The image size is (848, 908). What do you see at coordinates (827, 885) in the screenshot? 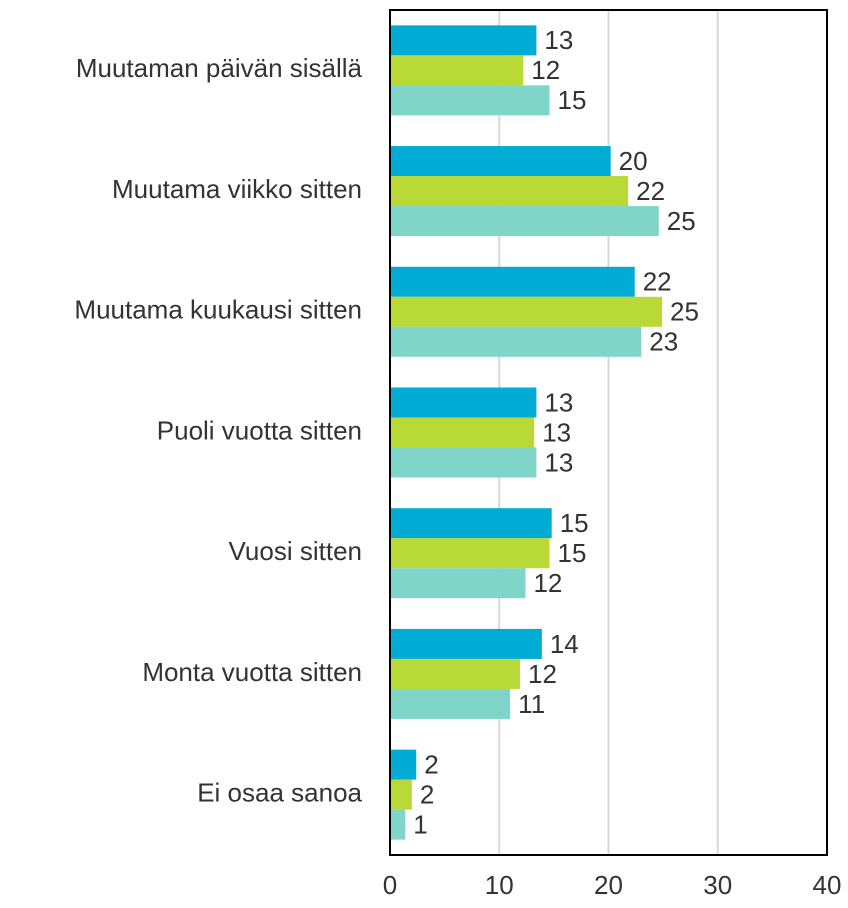
I see `x-tick-label: 40` at bounding box center [827, 885].